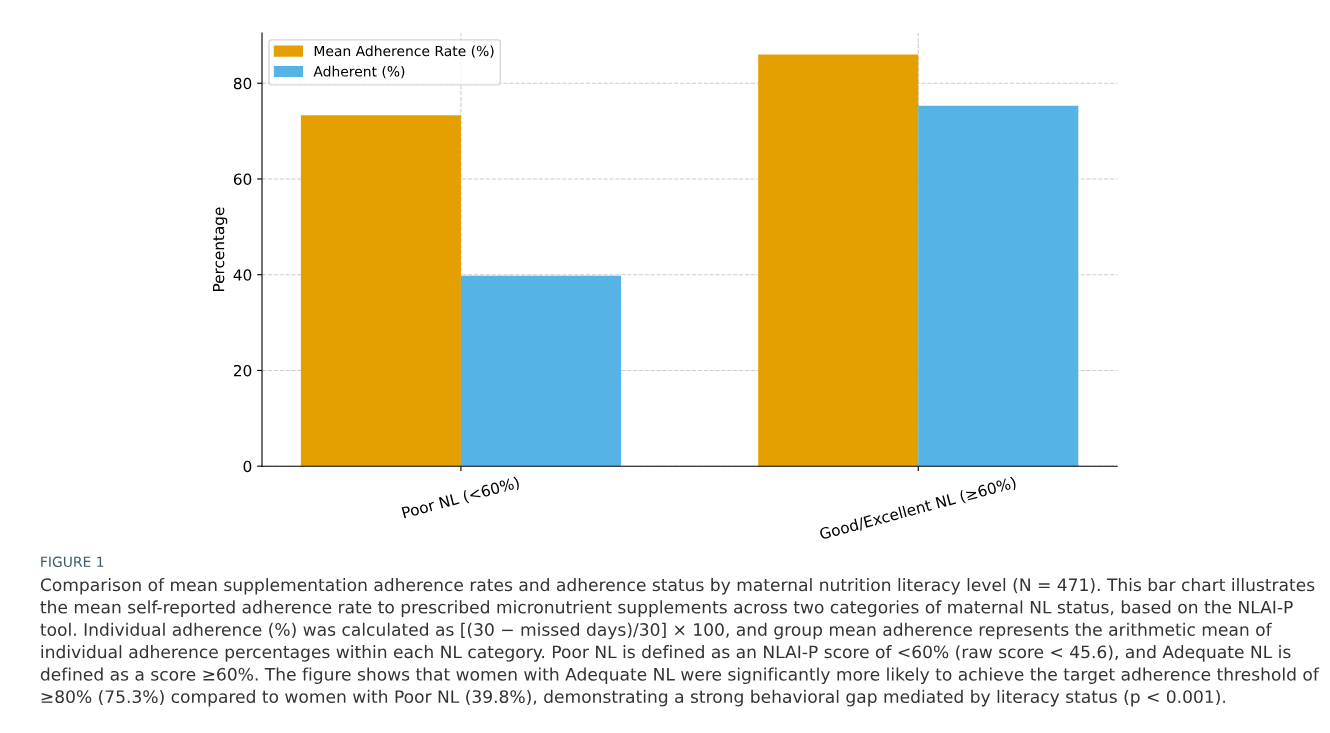  I want to click on y-axis-title: Percentage, so click(220, 249).